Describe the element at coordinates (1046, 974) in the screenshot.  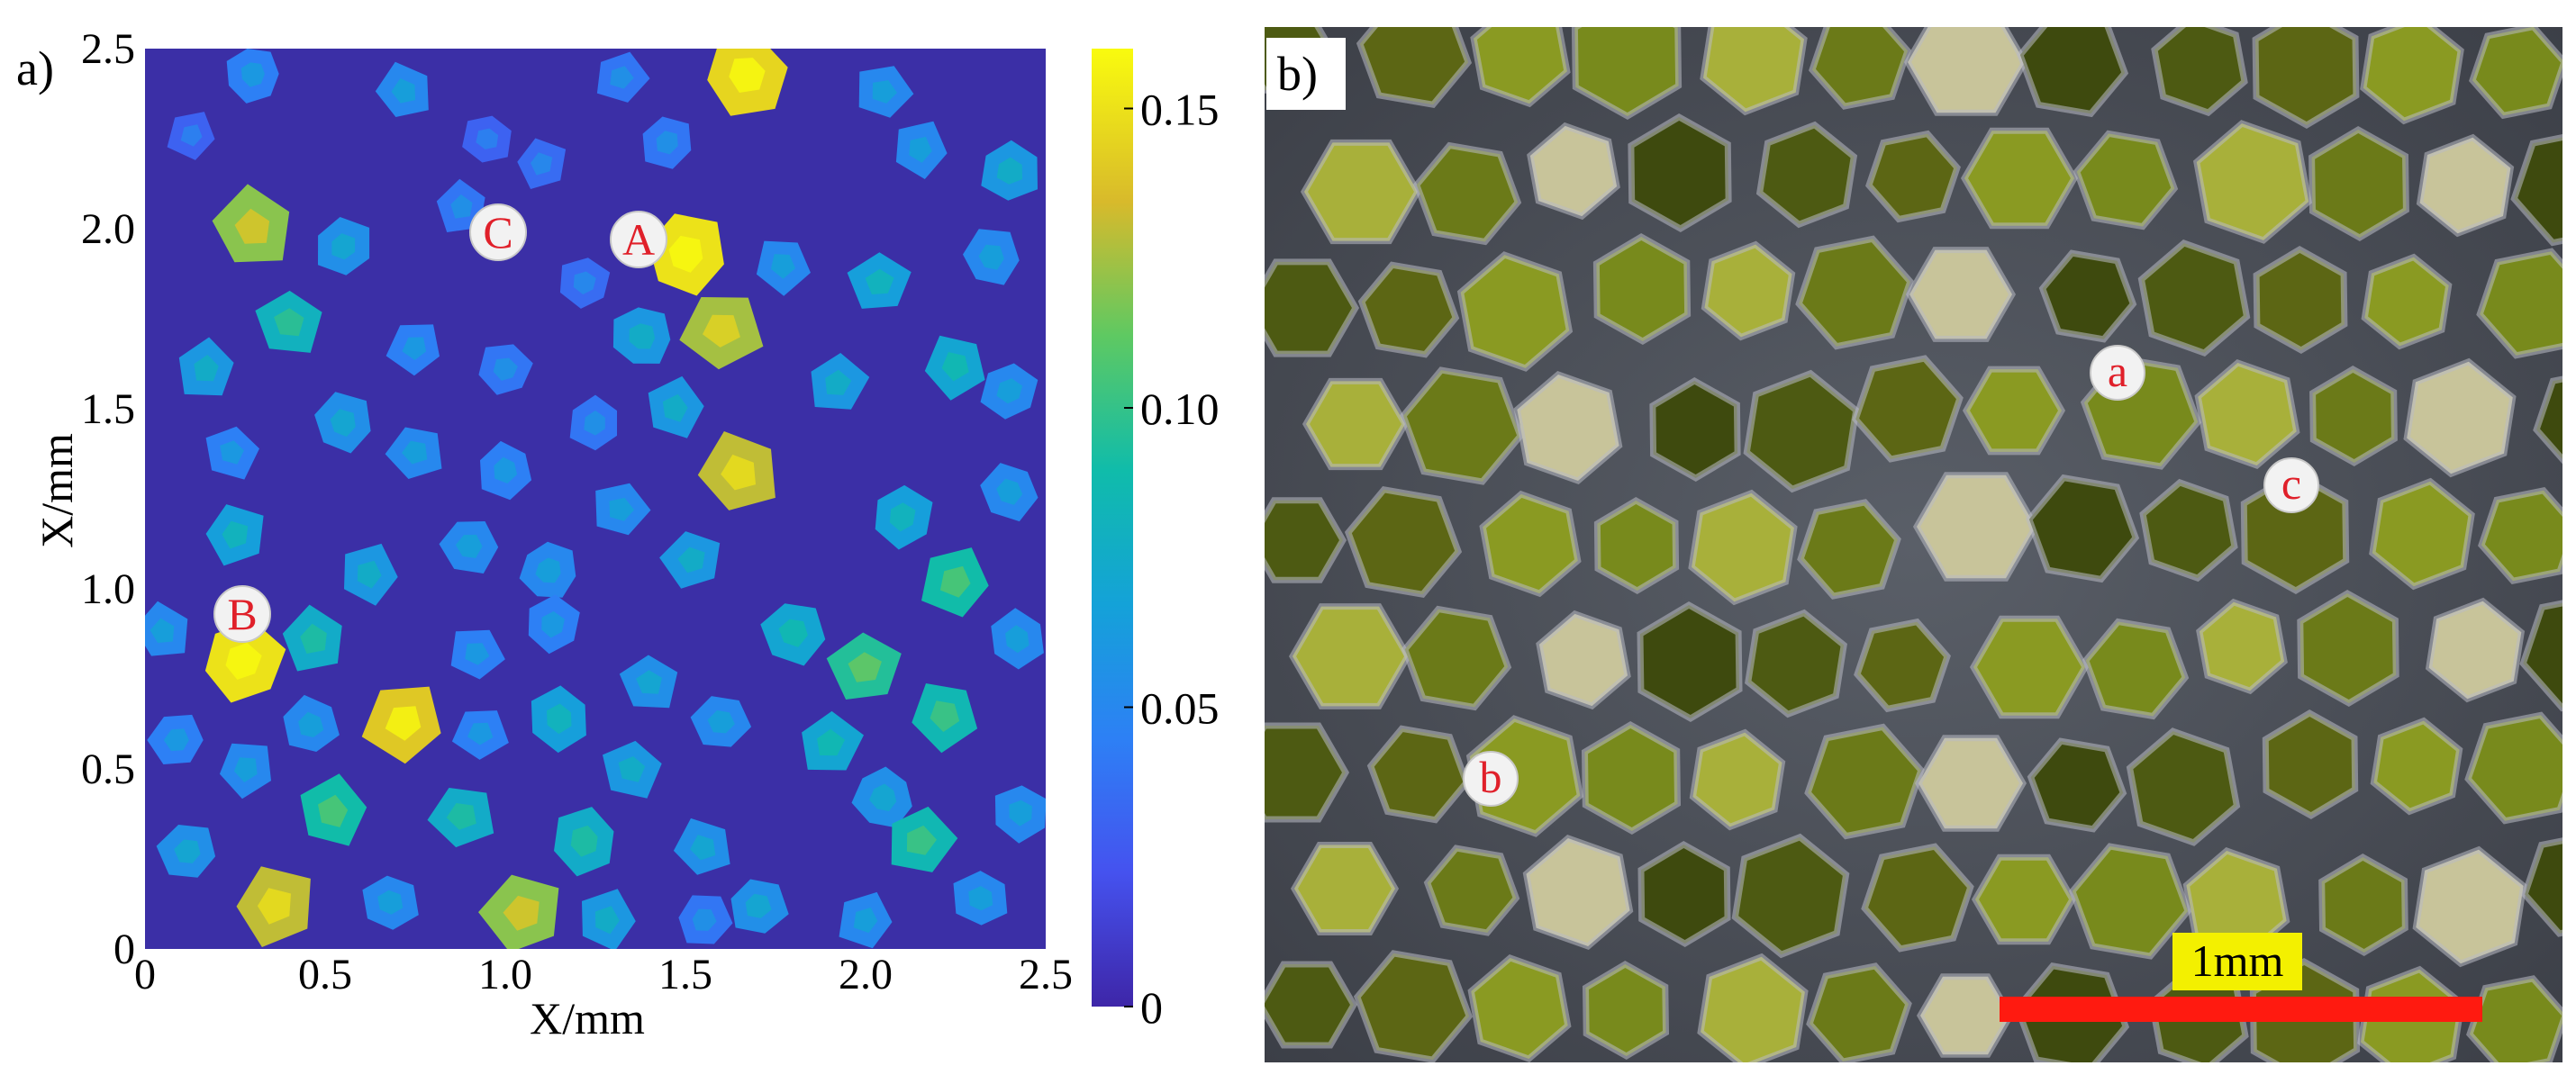
I see `x-tick: 2.5` at that location.